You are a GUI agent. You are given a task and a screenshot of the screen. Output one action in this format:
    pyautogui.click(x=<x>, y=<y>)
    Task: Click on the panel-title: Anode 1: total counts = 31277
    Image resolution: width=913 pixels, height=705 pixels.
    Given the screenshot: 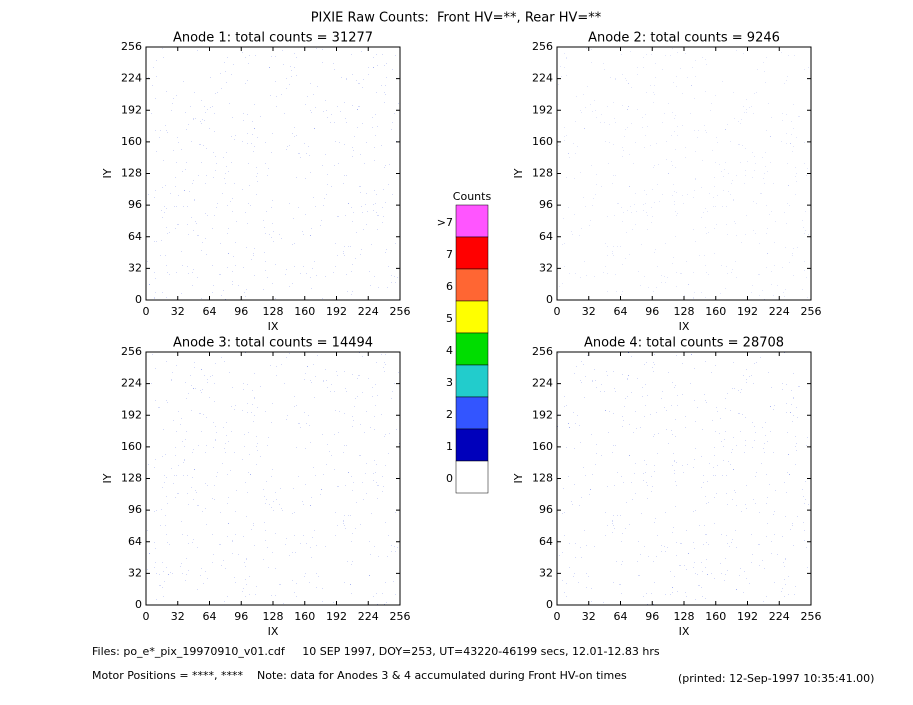 What is the action you would take?
    pyautogui.click(x=273, y=38)
    